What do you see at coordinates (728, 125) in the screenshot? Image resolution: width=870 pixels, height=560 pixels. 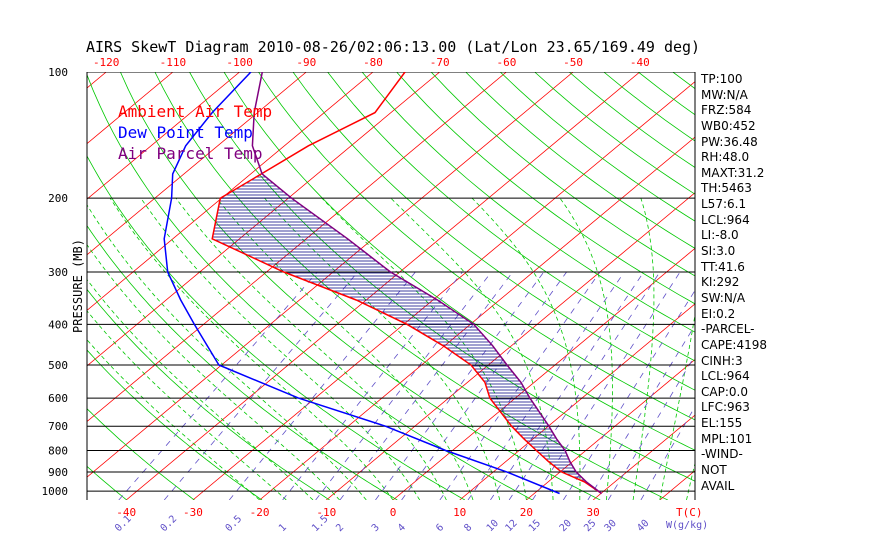 I see `stat-wb0: WB0:452` at bounding box center [728, 125].